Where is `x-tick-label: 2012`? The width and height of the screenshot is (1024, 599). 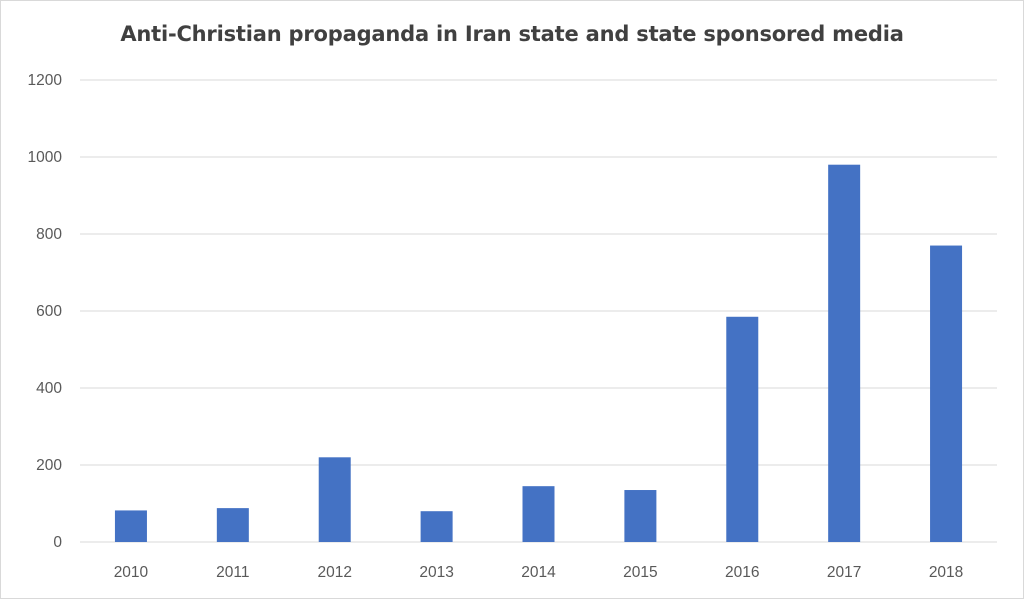 x-tick-label: 2012 is located at coordinates (334, 572).